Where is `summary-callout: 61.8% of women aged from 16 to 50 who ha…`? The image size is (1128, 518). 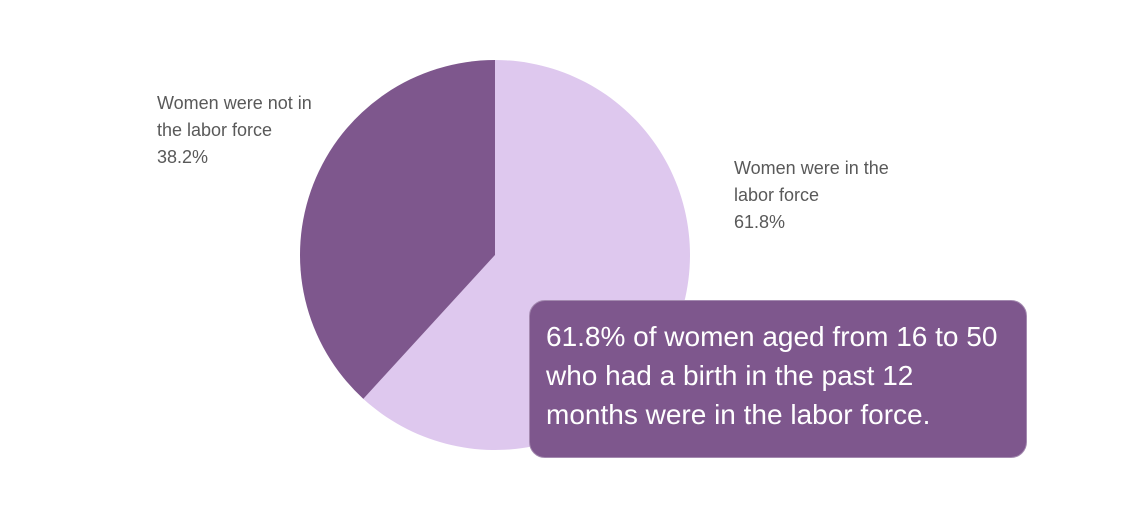
summary-callout: 61.8% of women aged from 16 to 50 who ha… is located at coordinates (778, 379).